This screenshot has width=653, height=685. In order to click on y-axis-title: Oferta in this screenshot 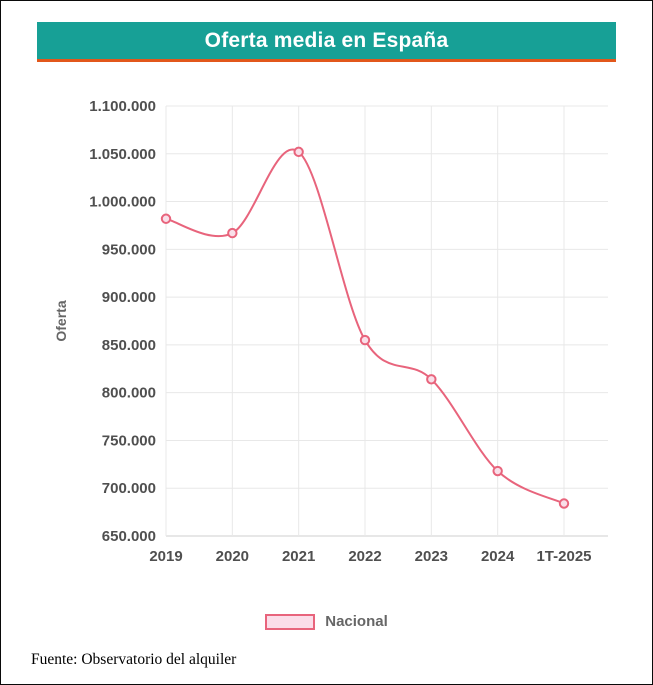, I will do `click(61, 321)`.